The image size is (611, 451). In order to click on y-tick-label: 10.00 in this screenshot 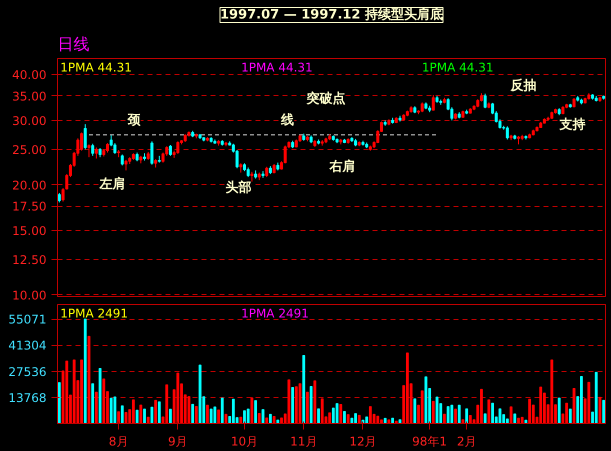, I will do `click(29, 295)`.